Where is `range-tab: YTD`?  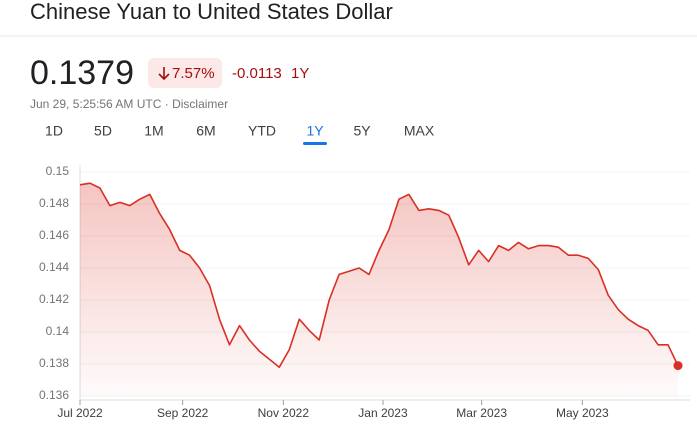
range-tab: YTD is located at coordinates (262, 131).